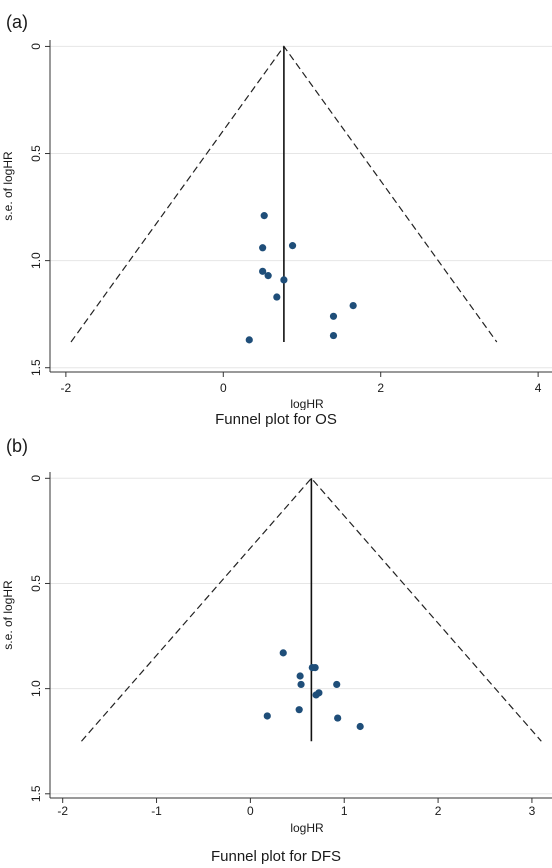 The image size is (552, 868). I want to click on x-tick-label-2: 2, so click(380, 388).